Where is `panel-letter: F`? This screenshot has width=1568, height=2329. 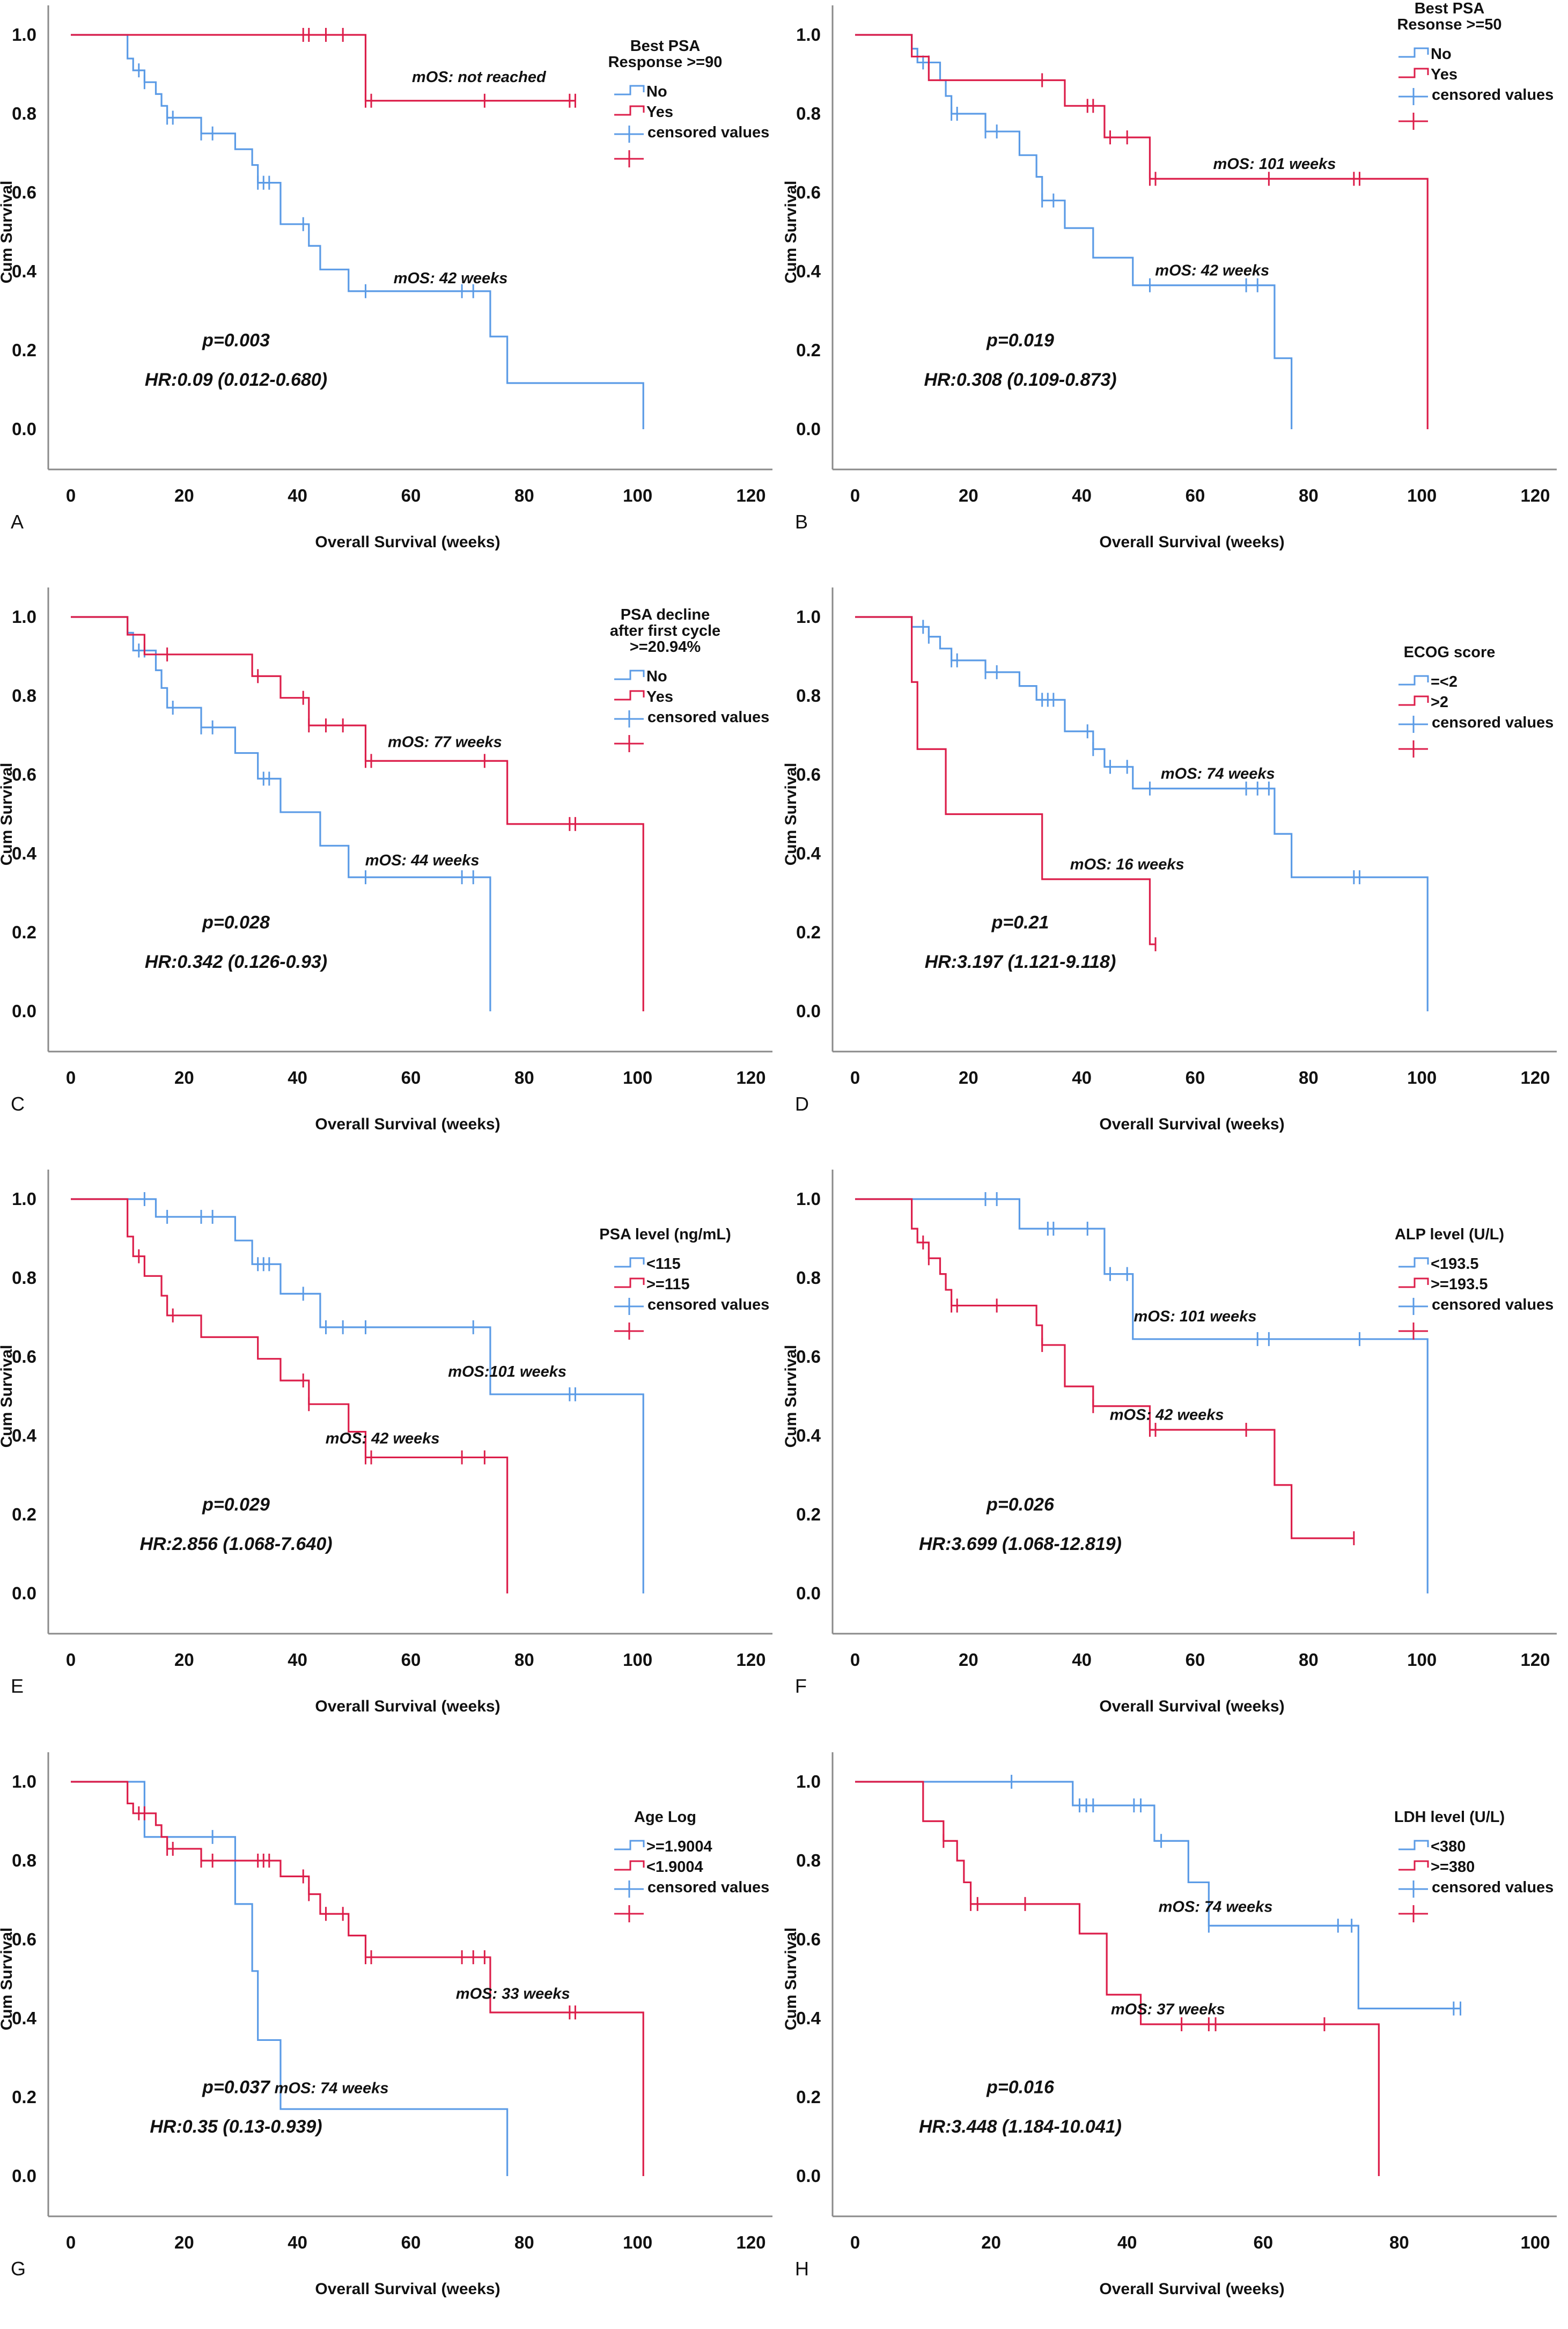
panel-letter: F is located at coordinates (801, 1686).